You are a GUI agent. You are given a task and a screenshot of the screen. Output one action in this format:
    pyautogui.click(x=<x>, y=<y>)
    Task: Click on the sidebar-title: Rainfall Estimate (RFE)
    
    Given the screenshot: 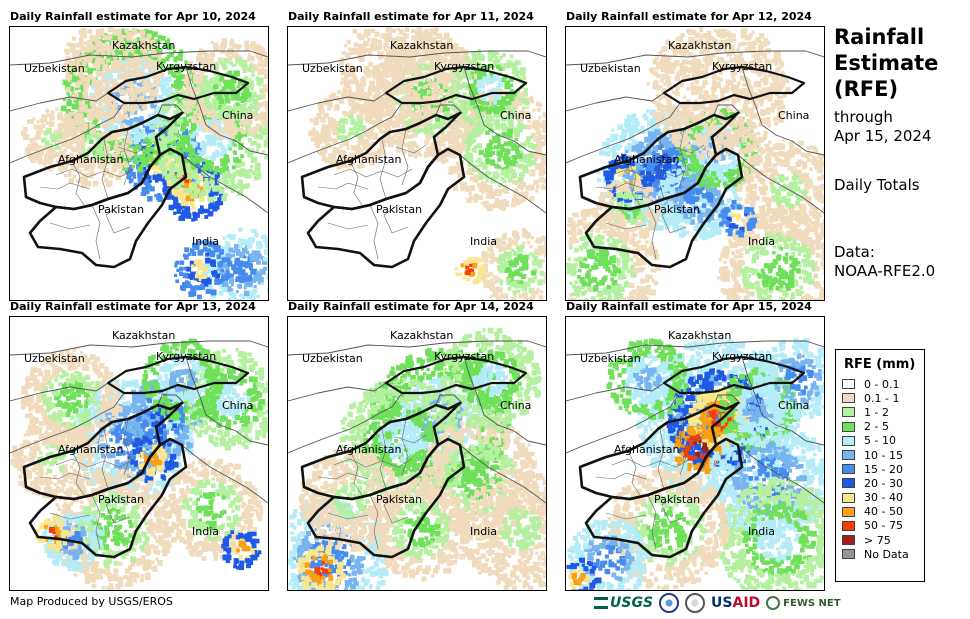 What is the action you would take?
    pyautogui.click(x=886, y=63)
    